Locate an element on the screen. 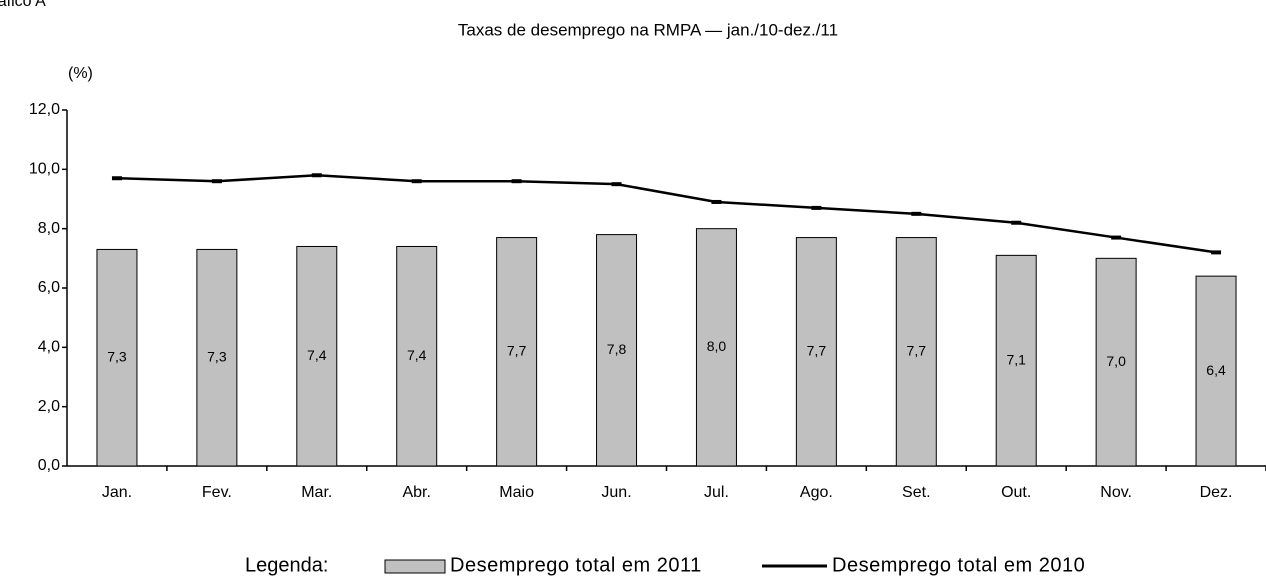 This screenshot has width=1266, height=579. x-tick-label: Out. is located at coordinates (1016, 492).